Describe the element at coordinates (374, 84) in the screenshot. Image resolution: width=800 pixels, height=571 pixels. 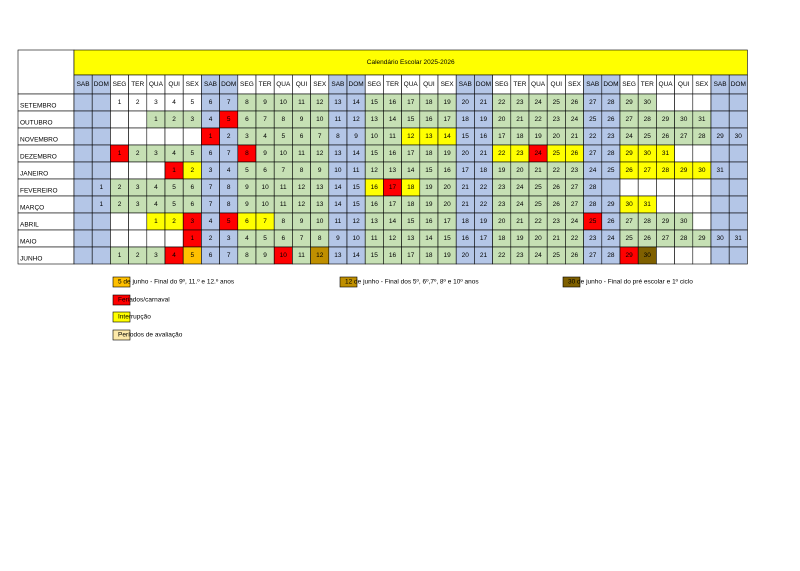
I see `weekday: SEG` at that location.